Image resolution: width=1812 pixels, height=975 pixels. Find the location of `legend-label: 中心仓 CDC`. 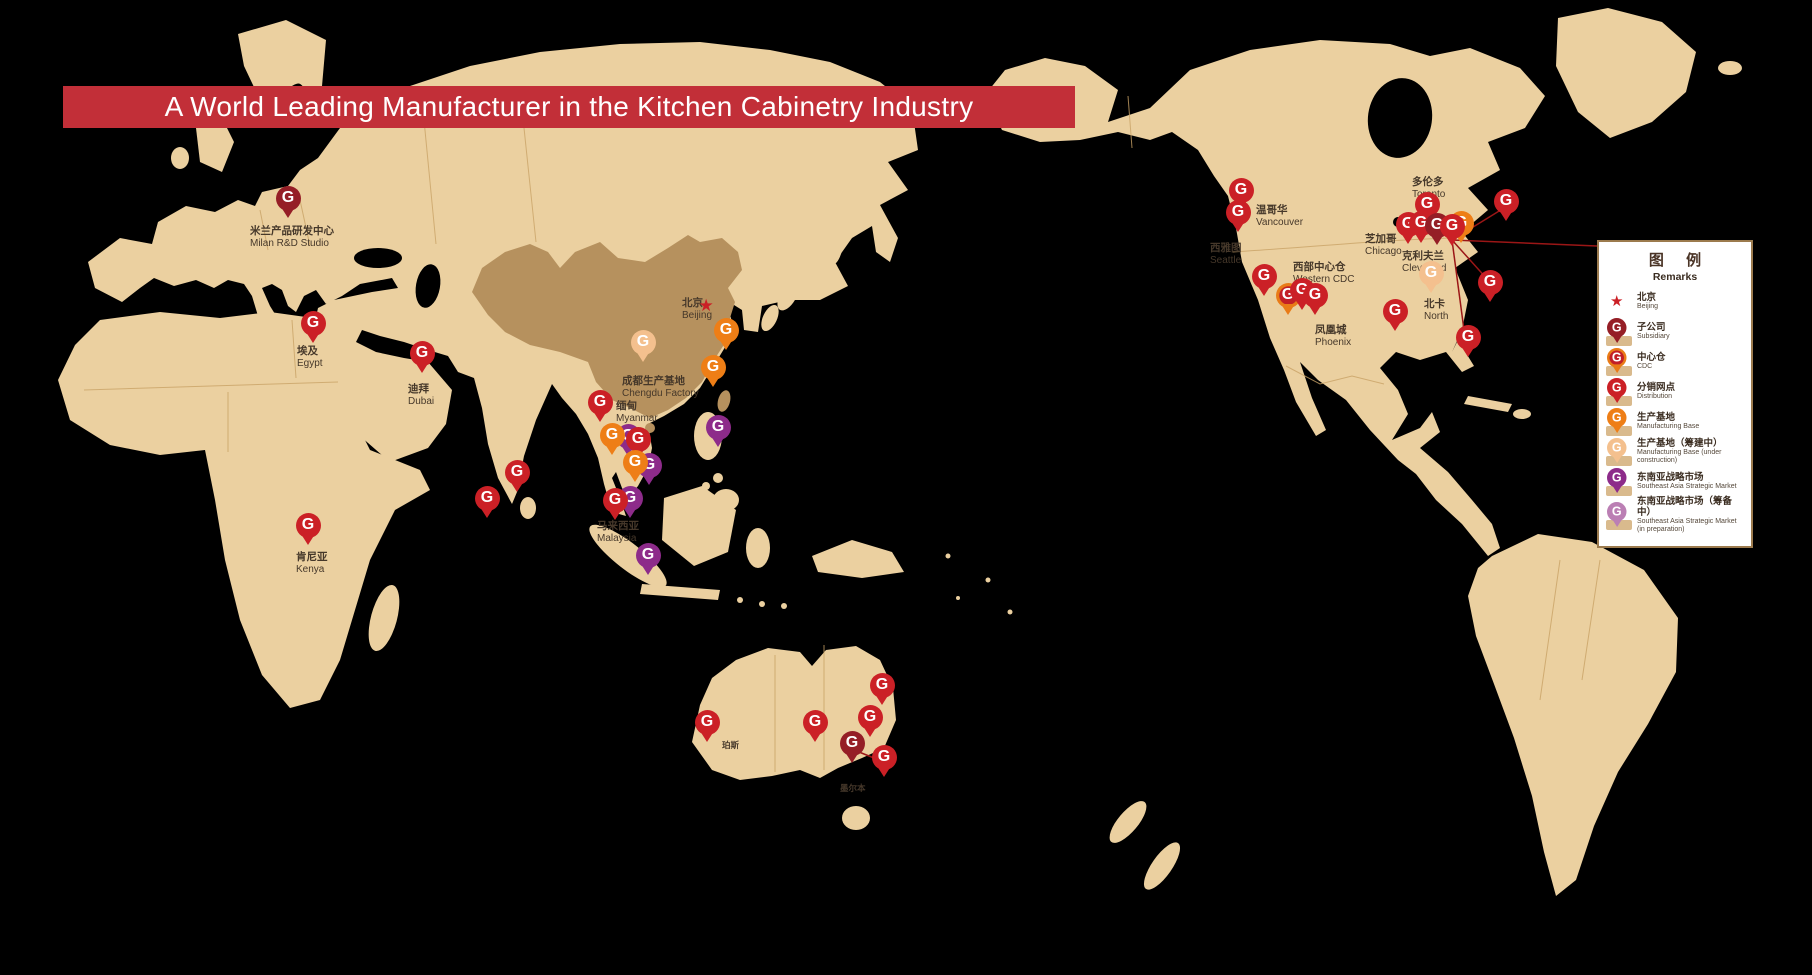

legend-label: 中心仓 CDC is located at coordinates (1691, 361).